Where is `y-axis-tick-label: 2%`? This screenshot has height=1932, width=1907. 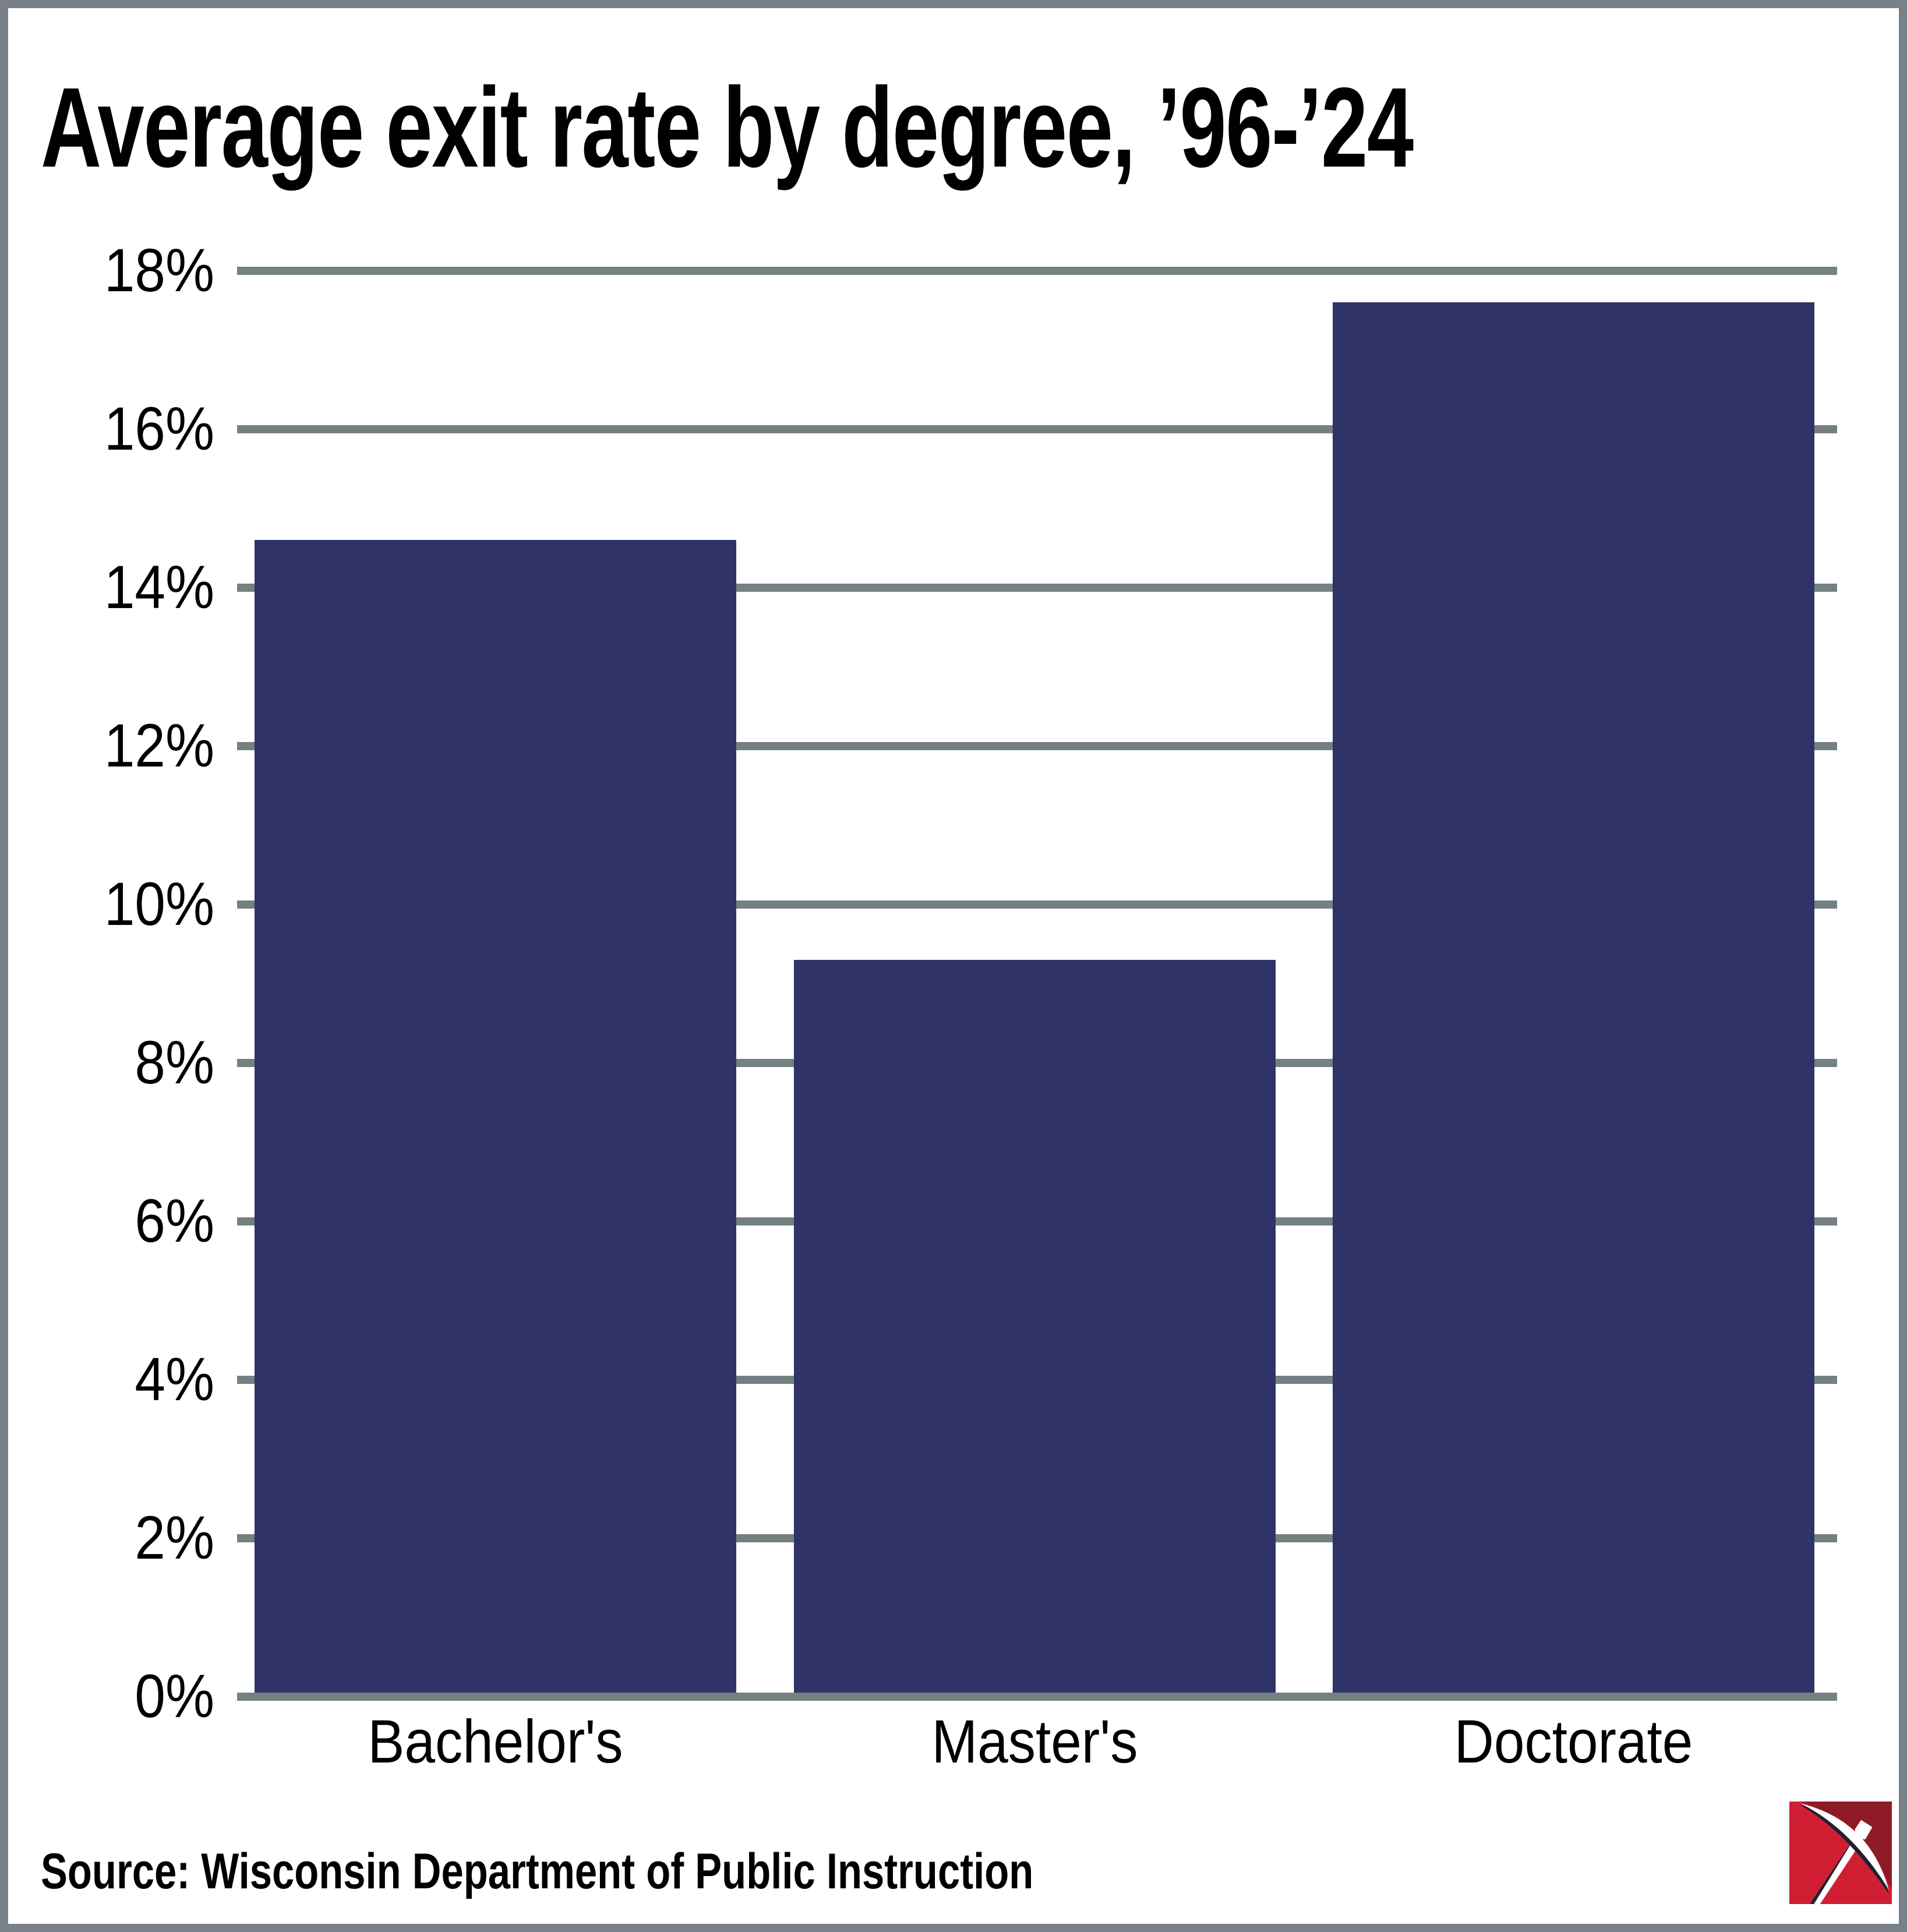
y-axis-tick-label: 2% is located at coordinates (174, 1538).